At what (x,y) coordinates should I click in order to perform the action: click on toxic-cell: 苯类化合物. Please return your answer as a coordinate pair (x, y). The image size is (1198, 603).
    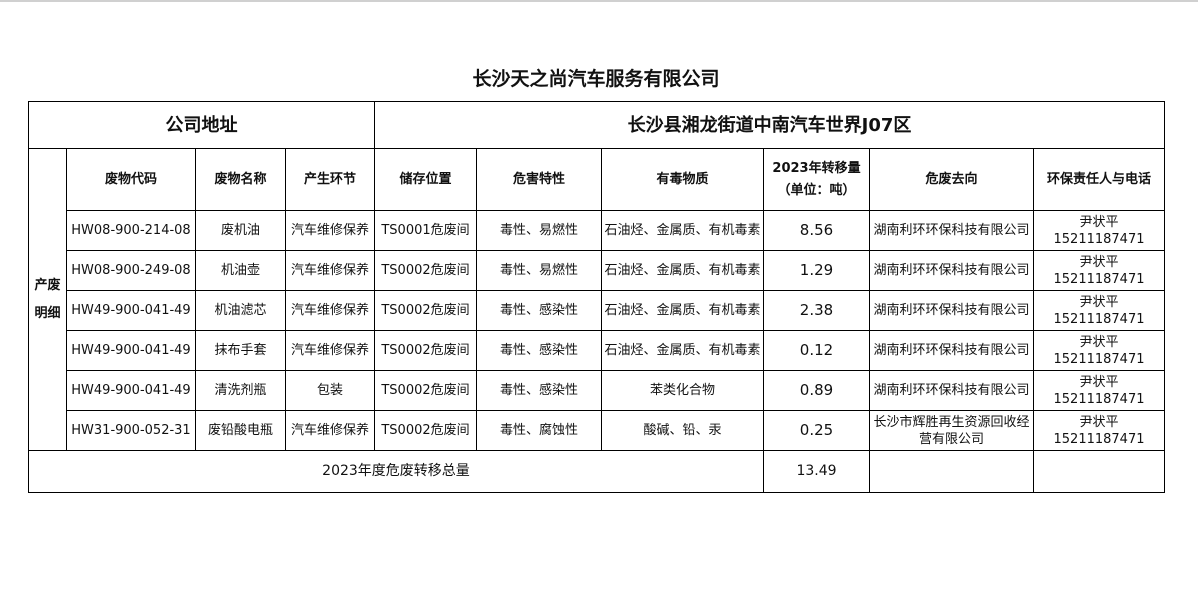
    Looking at the image, I should click on (682, 390).